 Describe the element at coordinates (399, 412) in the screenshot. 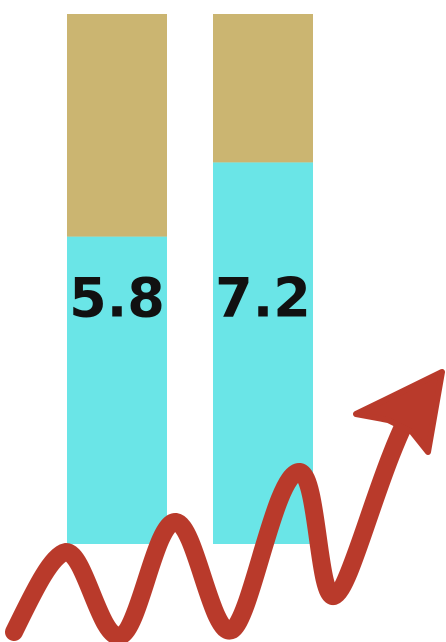

I see `arrow-head` at that location.